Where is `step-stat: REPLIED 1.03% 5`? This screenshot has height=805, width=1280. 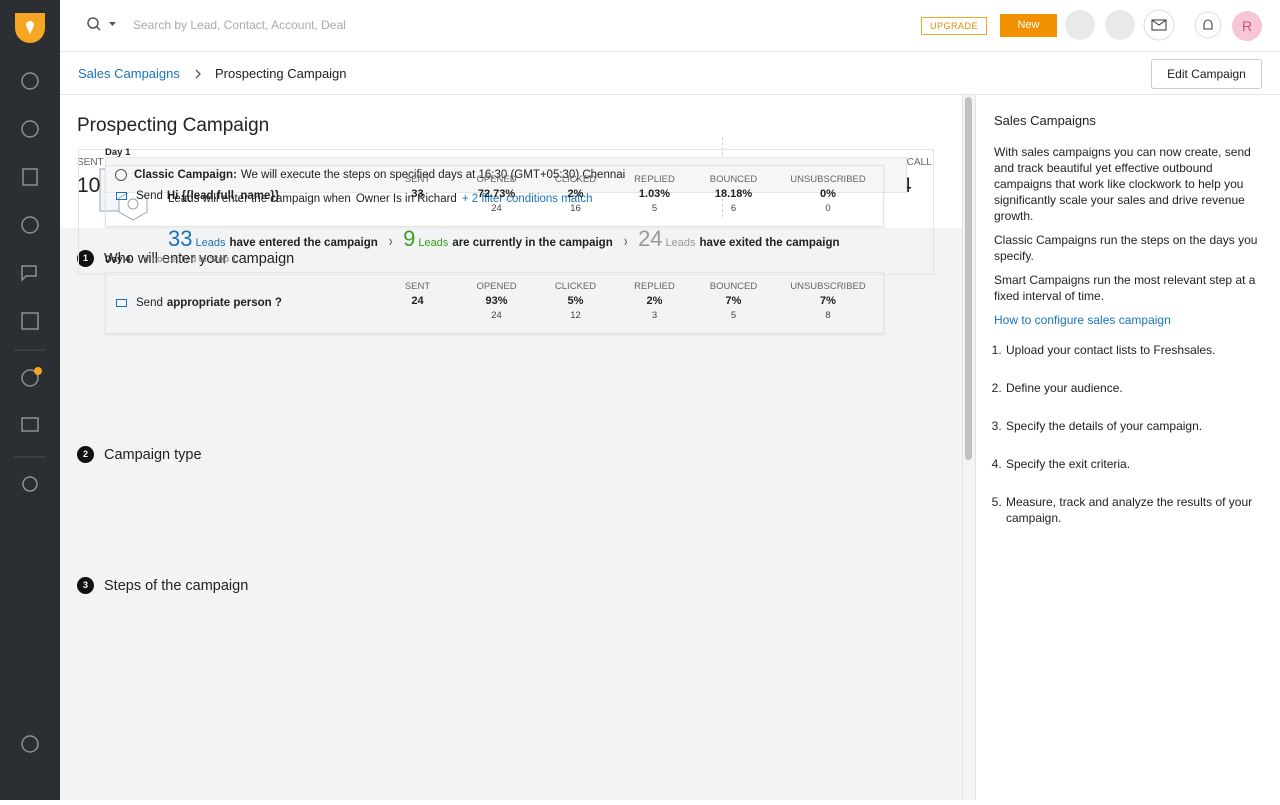 step-stat: REPLIED 1.03% 5 is located at coordinates (654, 190).